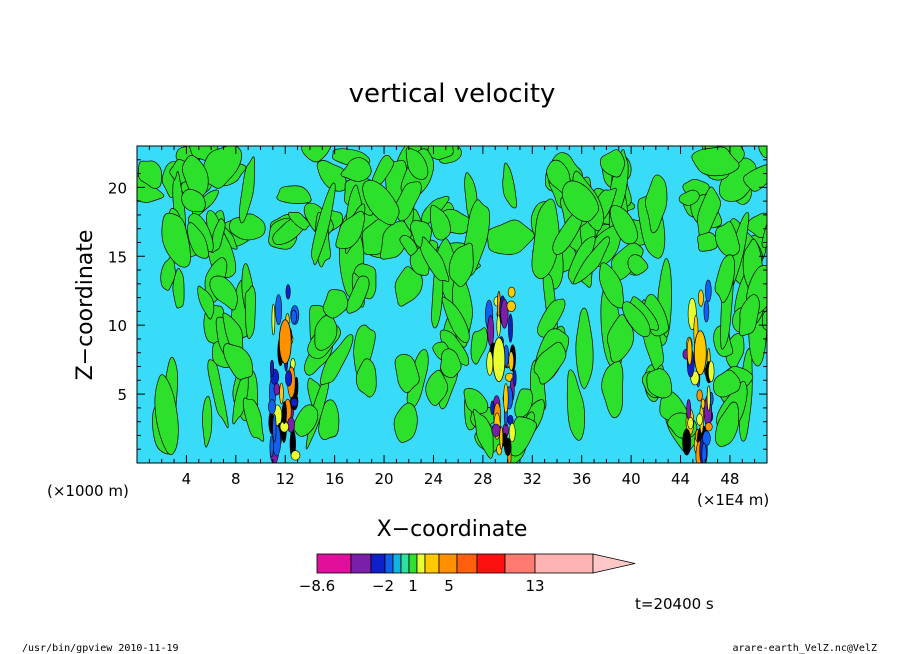  Describe the element at coordinates (317, 586) in the screenshot. I see `colorbar-tick-label: −8.6` at that location.